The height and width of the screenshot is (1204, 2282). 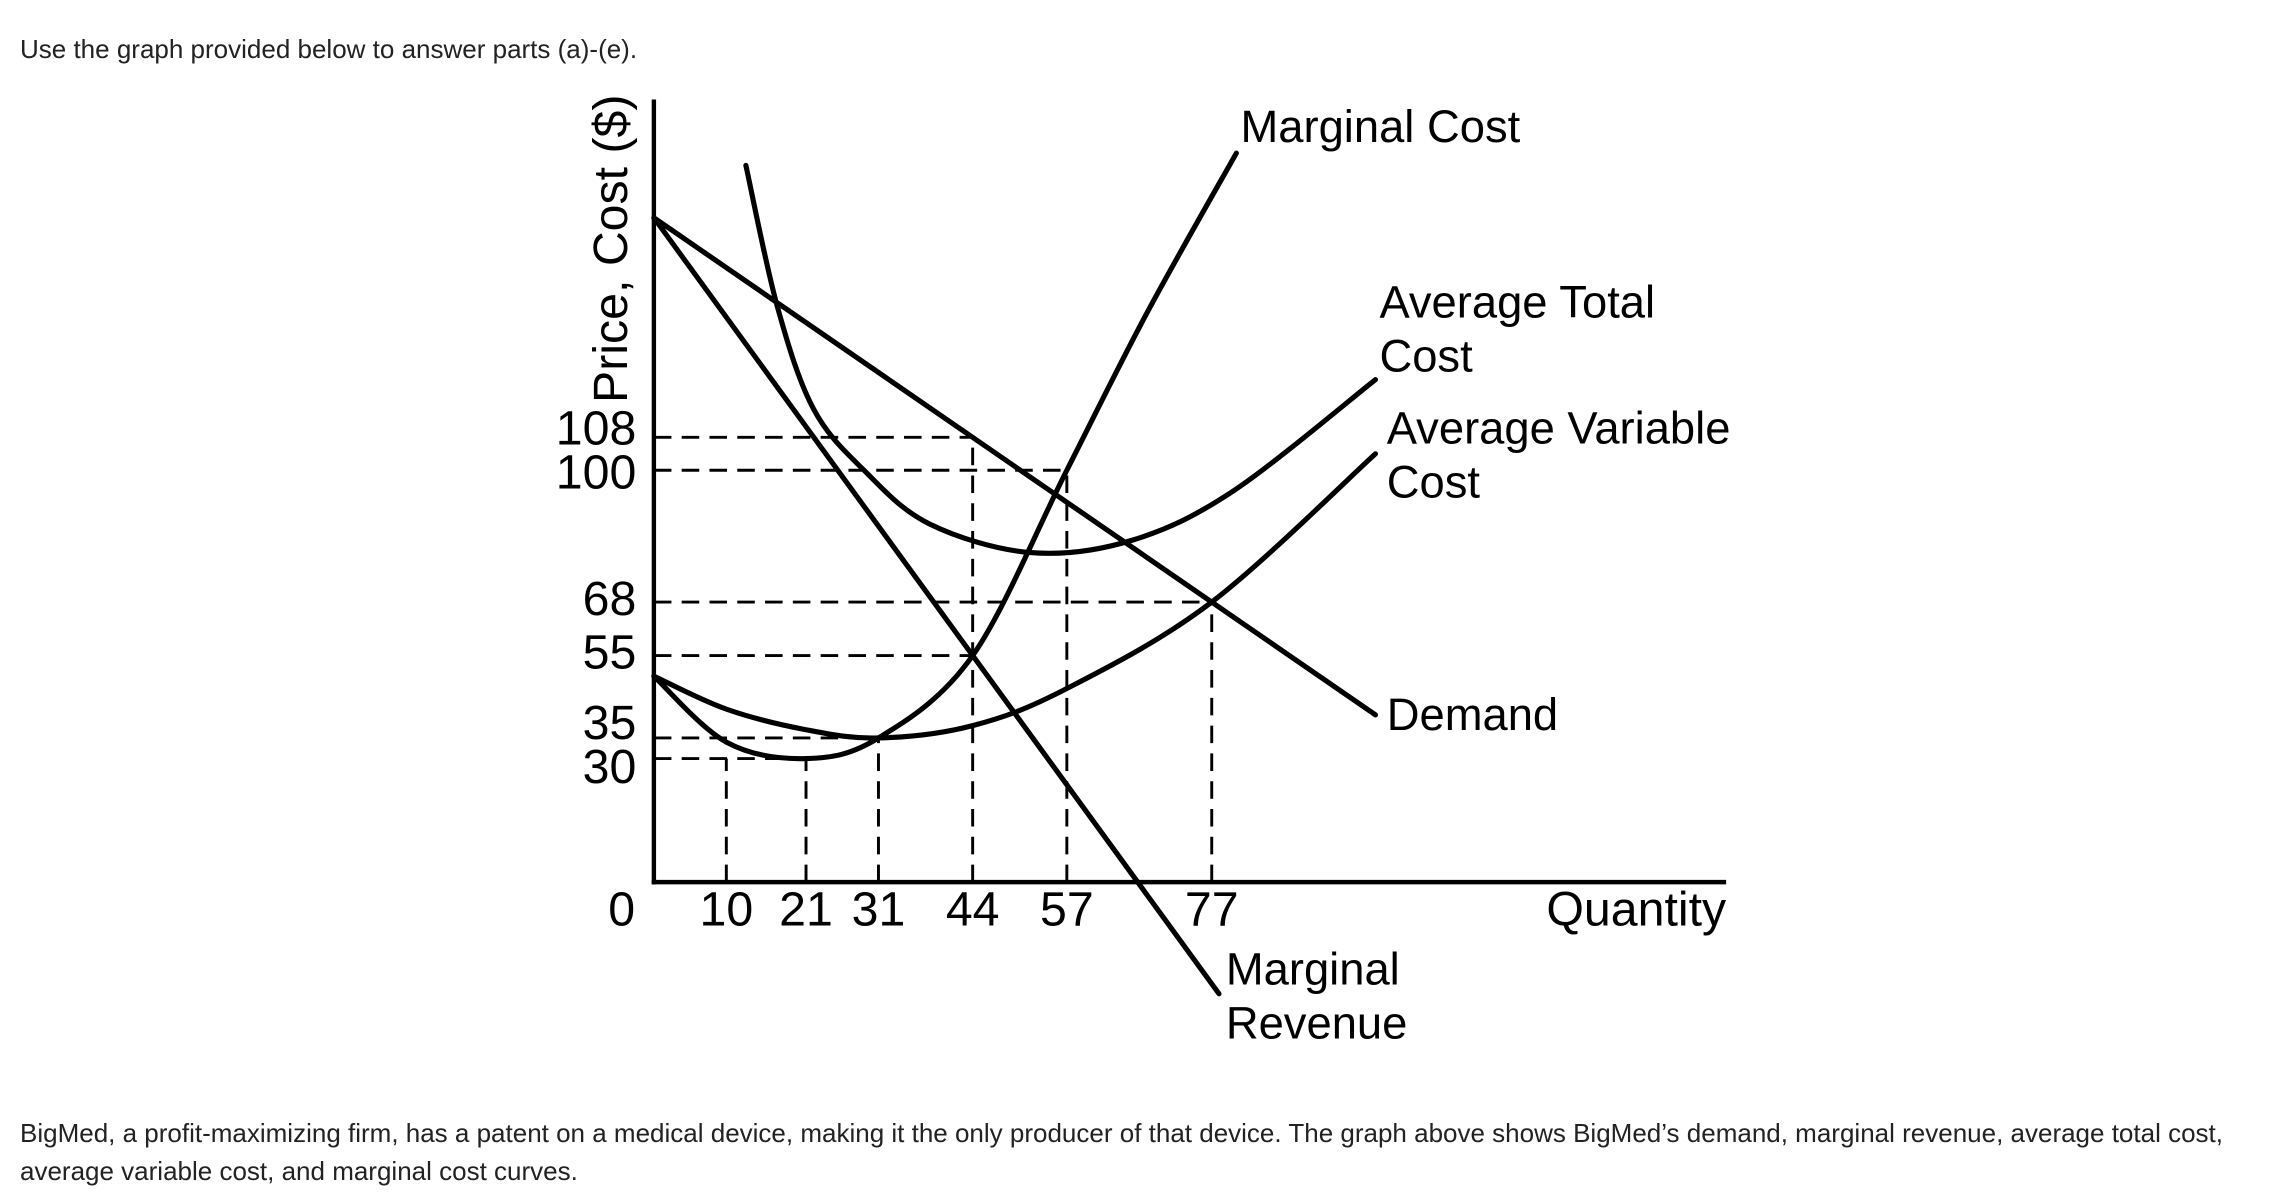 I want to click on curve-label-box: Demand, so click(x=1472, y=715).